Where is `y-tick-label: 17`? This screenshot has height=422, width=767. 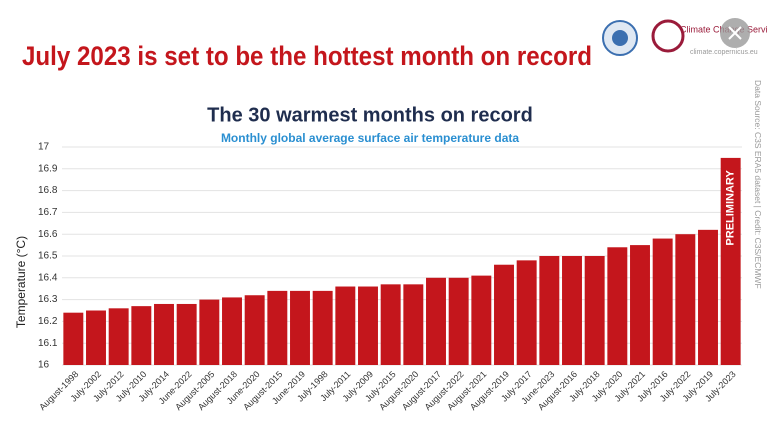 y-tick-label: 17 is located at coordinates (44, 147).